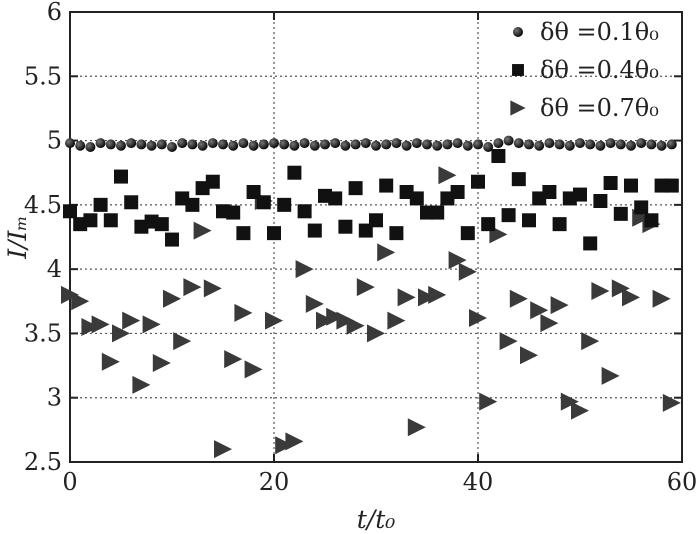  What do you see at coordinates (69, 482) in the screenshot?
I see `x-tick-label: 0` at bounding box center [69, 482].